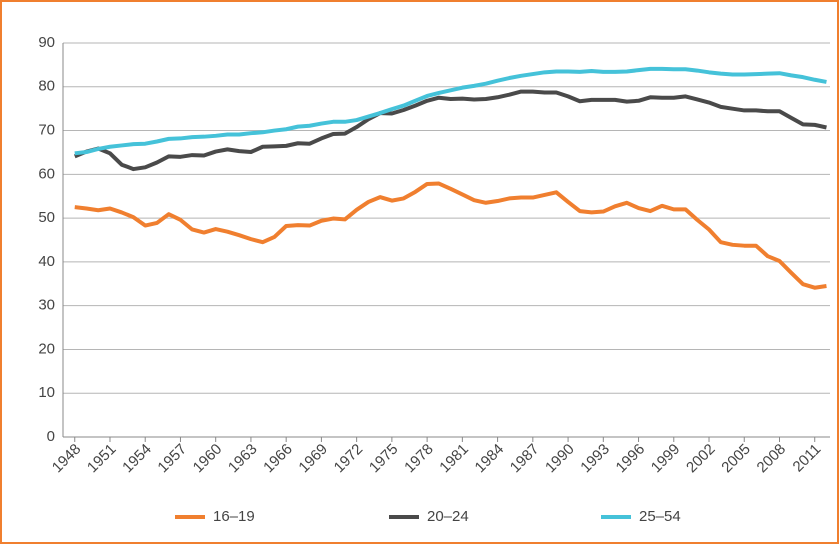 The height and width of the screenshot is (544, 839). I want to click on y-tick-label: 10, so click(46, 392).